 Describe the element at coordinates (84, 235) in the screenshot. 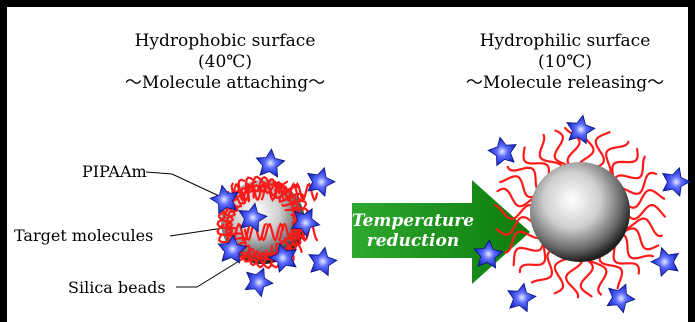

I see `target-molecules-label: Target molecules` at that location.